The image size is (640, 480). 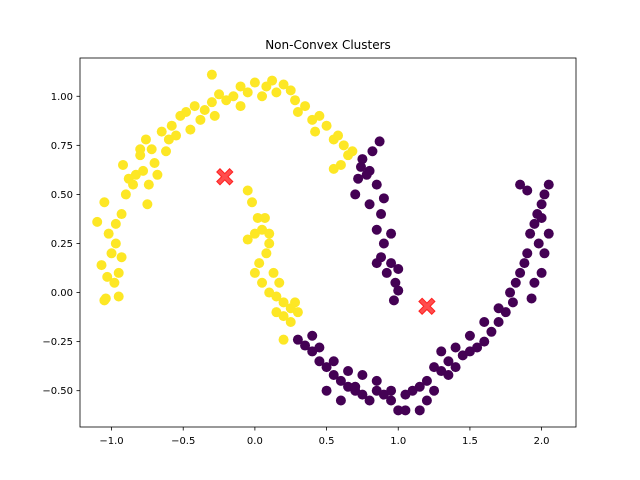 What do you see at coordinates (57, 342) in the screenshot?
I see `y-tick-label: −0.25` at bounding box center [57, 342].